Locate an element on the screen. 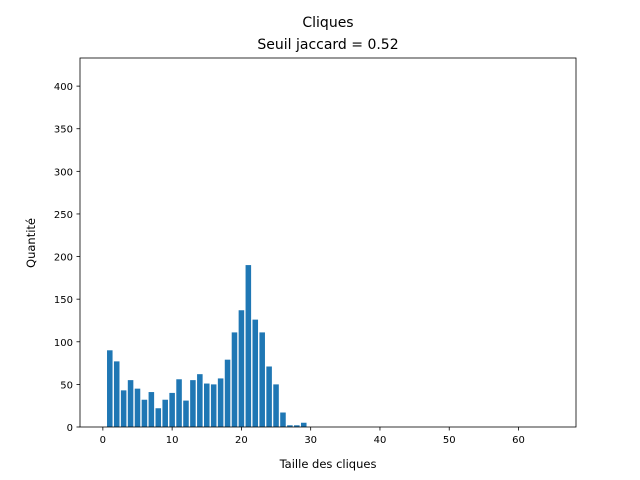  y-tick-label: 150 is located at coordinates (63, 300).